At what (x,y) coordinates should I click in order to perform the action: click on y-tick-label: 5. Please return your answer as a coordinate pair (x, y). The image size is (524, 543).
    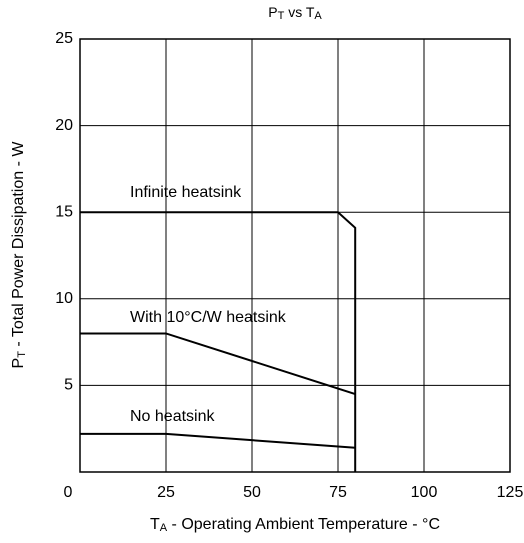
    Looking at the image, I should click on (68, 385).